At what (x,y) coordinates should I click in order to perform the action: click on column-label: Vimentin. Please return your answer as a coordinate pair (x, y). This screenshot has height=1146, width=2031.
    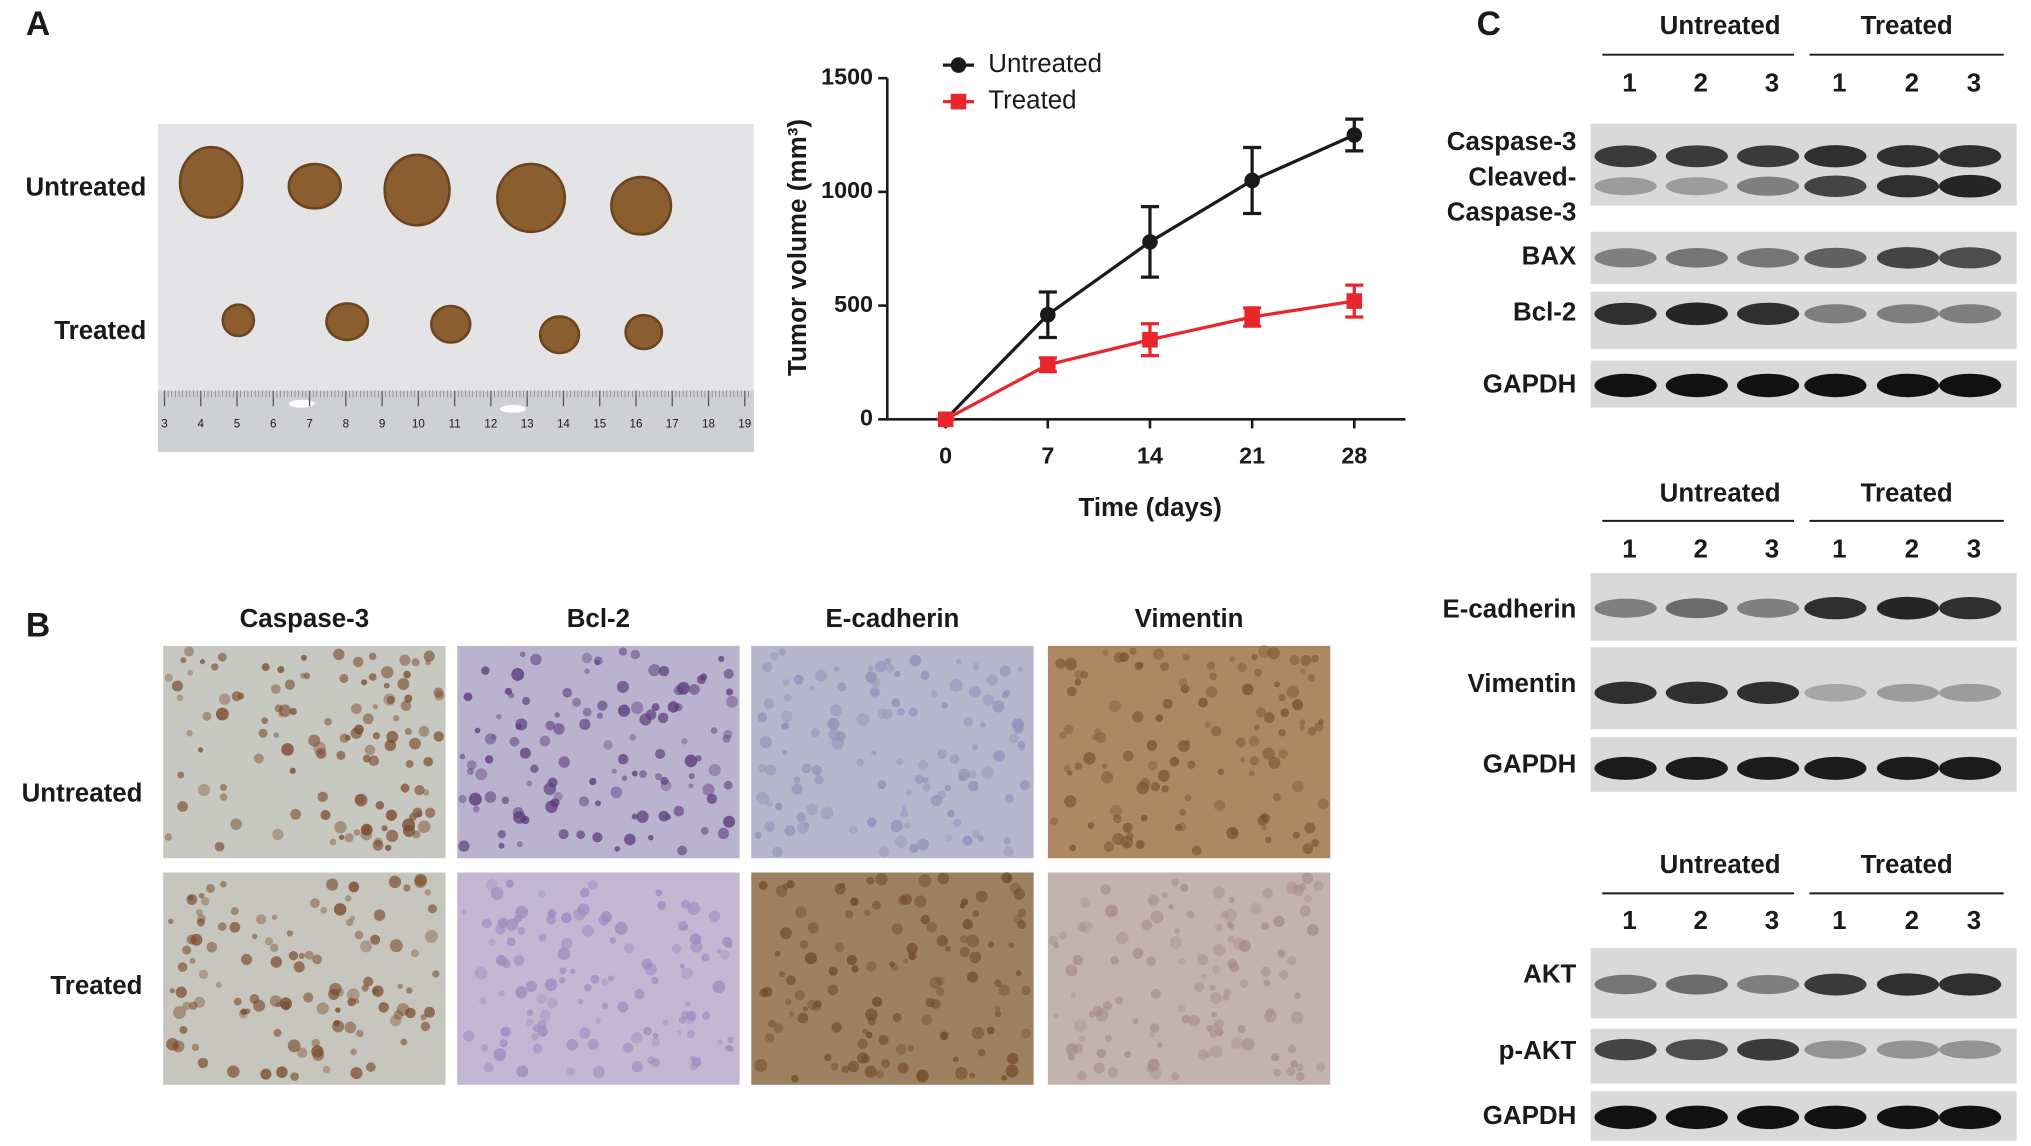
    Looking at the image, I should click on (1189, 618).